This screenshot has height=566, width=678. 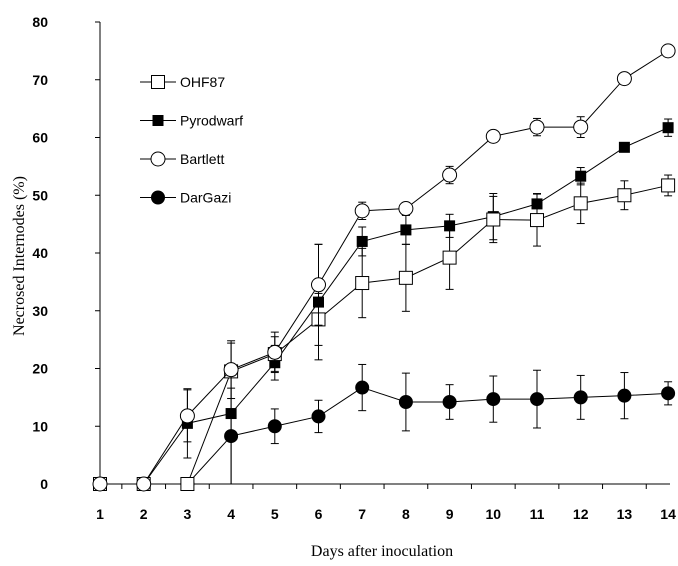 What do you see at coordinates (40, 426) in the screenshot?
I see `y-tick-label: 10` at bounding box center [40, 426].